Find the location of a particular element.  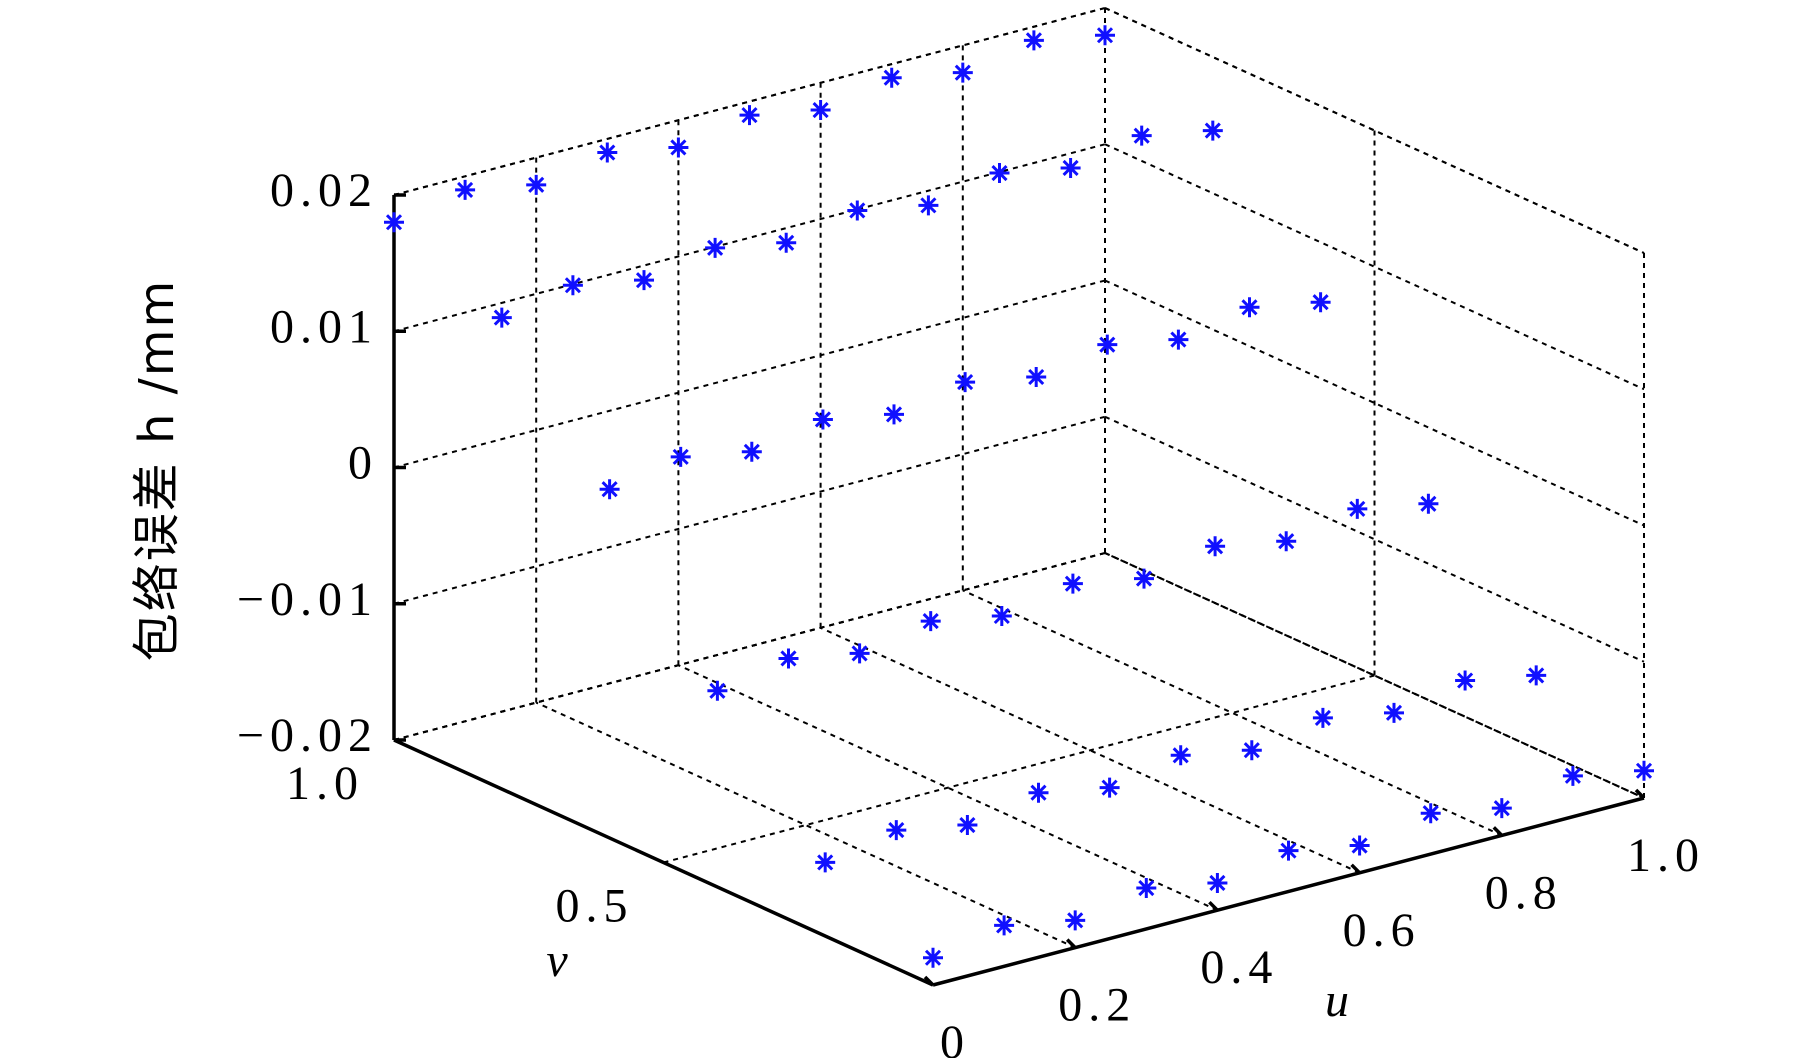

z-tick-label: −0.01 is located at coordinates (307, 599).